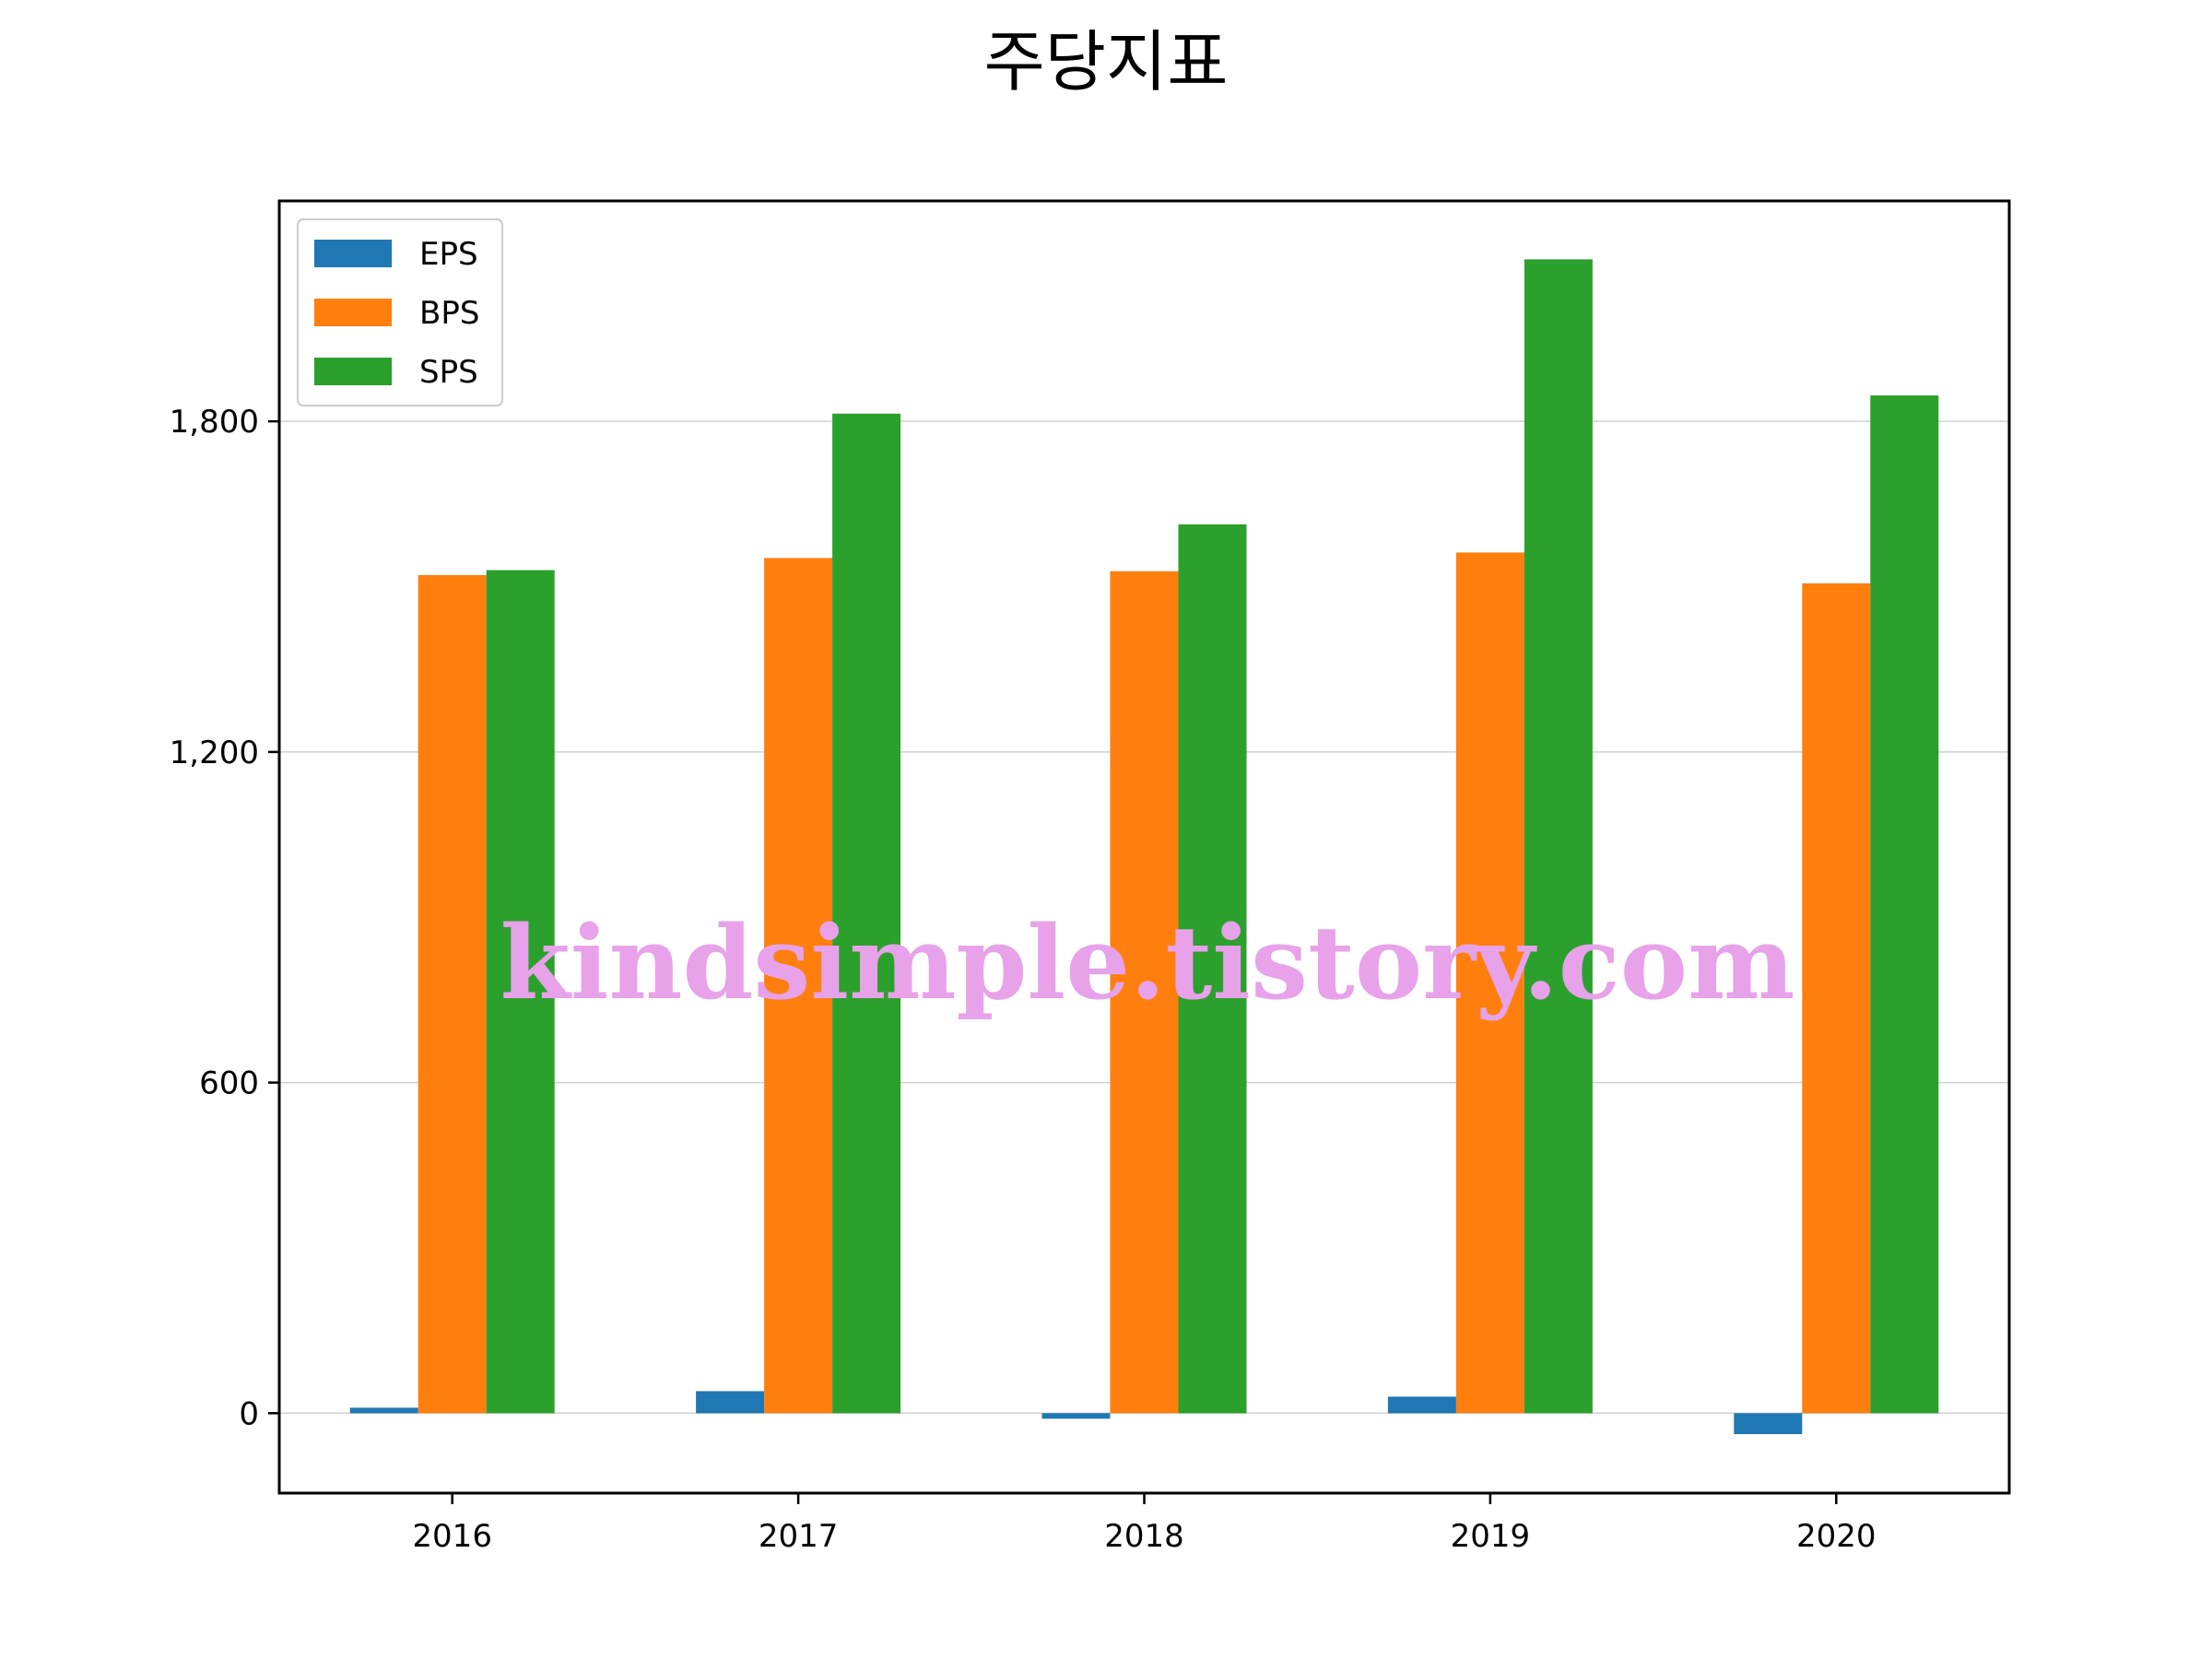  I want to click on legend-swatch-sps, so click(353, 371).